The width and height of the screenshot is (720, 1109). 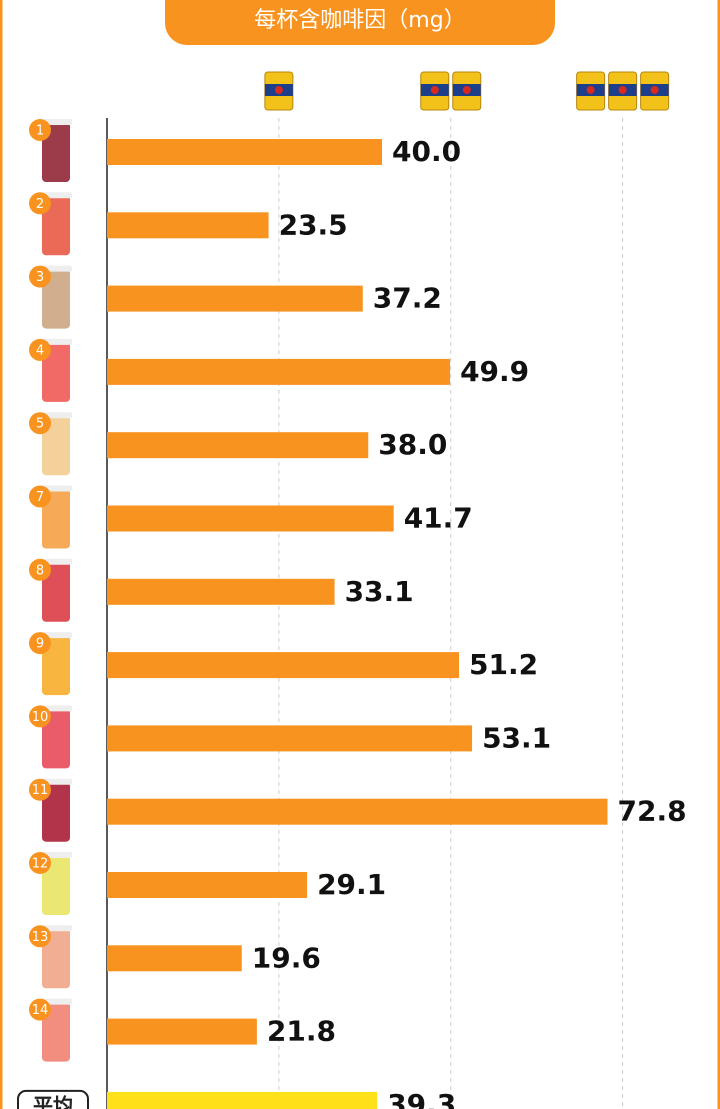 I want to click on category-label: 4, so click(x=40, y=350).